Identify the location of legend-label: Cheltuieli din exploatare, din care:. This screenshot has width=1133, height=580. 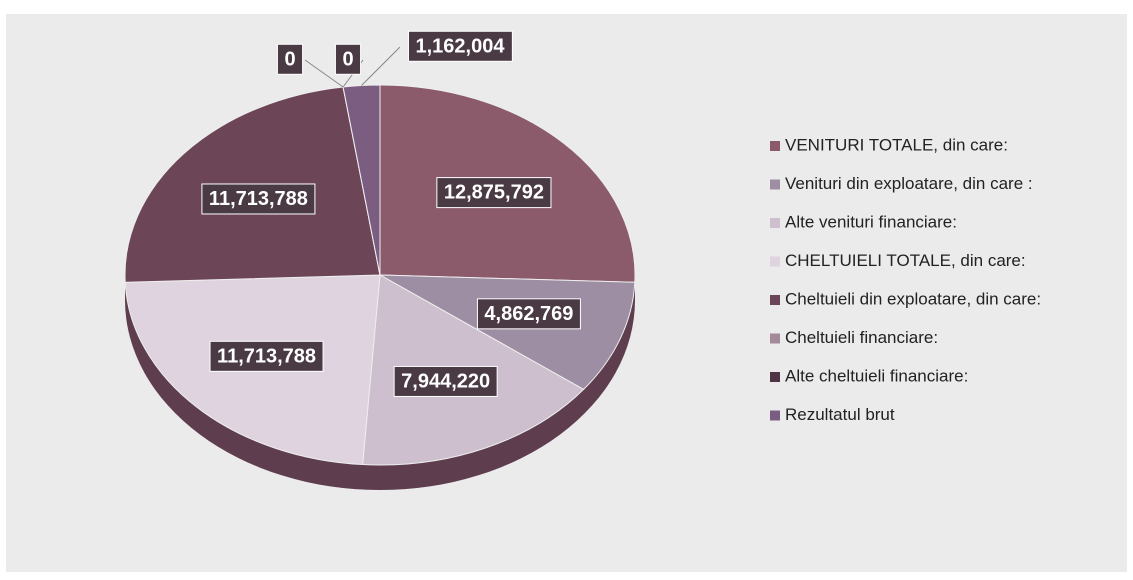
(913, 298).